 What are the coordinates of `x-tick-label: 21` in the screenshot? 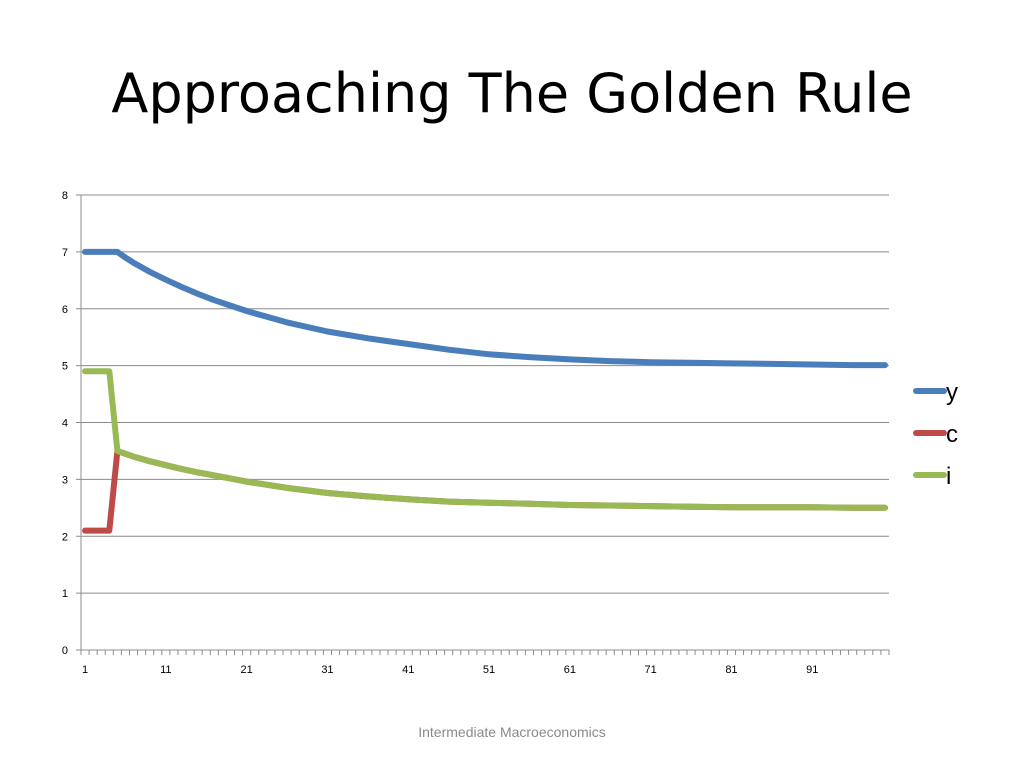 It's located at (247, 670).